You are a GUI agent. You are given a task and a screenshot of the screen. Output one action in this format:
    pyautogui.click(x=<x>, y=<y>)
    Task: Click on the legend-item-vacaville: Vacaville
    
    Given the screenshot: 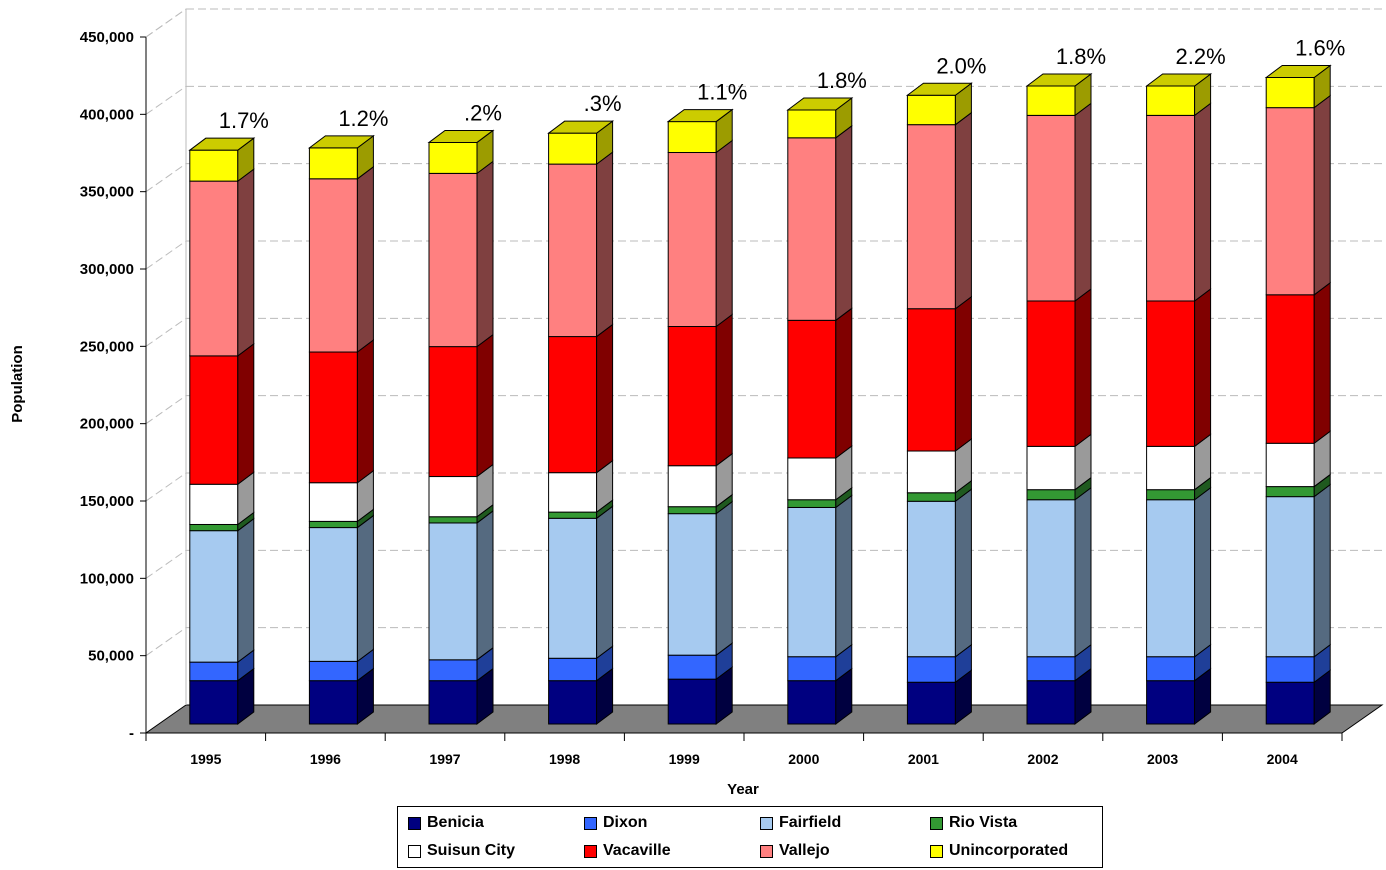 What is the action you would take?
    pyautogui.click(x=627, y=851)
    